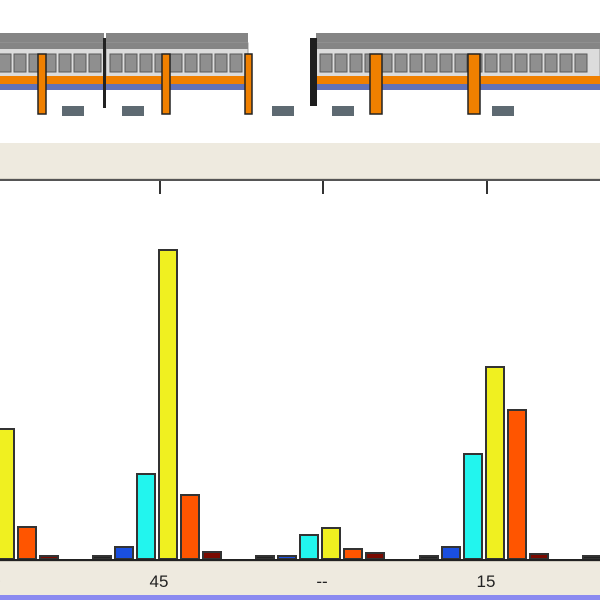 Image resolution: width=600 pixels, height=600 pixels. Describe the element at coordinates (159, 581) in the screenshot. I see `category-label: 45` at that location.